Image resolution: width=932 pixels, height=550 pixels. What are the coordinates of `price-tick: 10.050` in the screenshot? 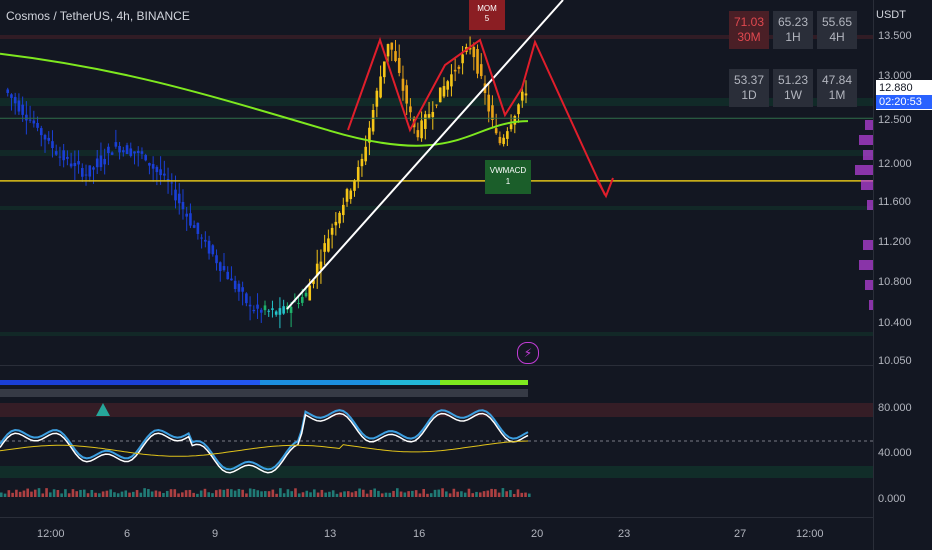 It's located at (895, 361).